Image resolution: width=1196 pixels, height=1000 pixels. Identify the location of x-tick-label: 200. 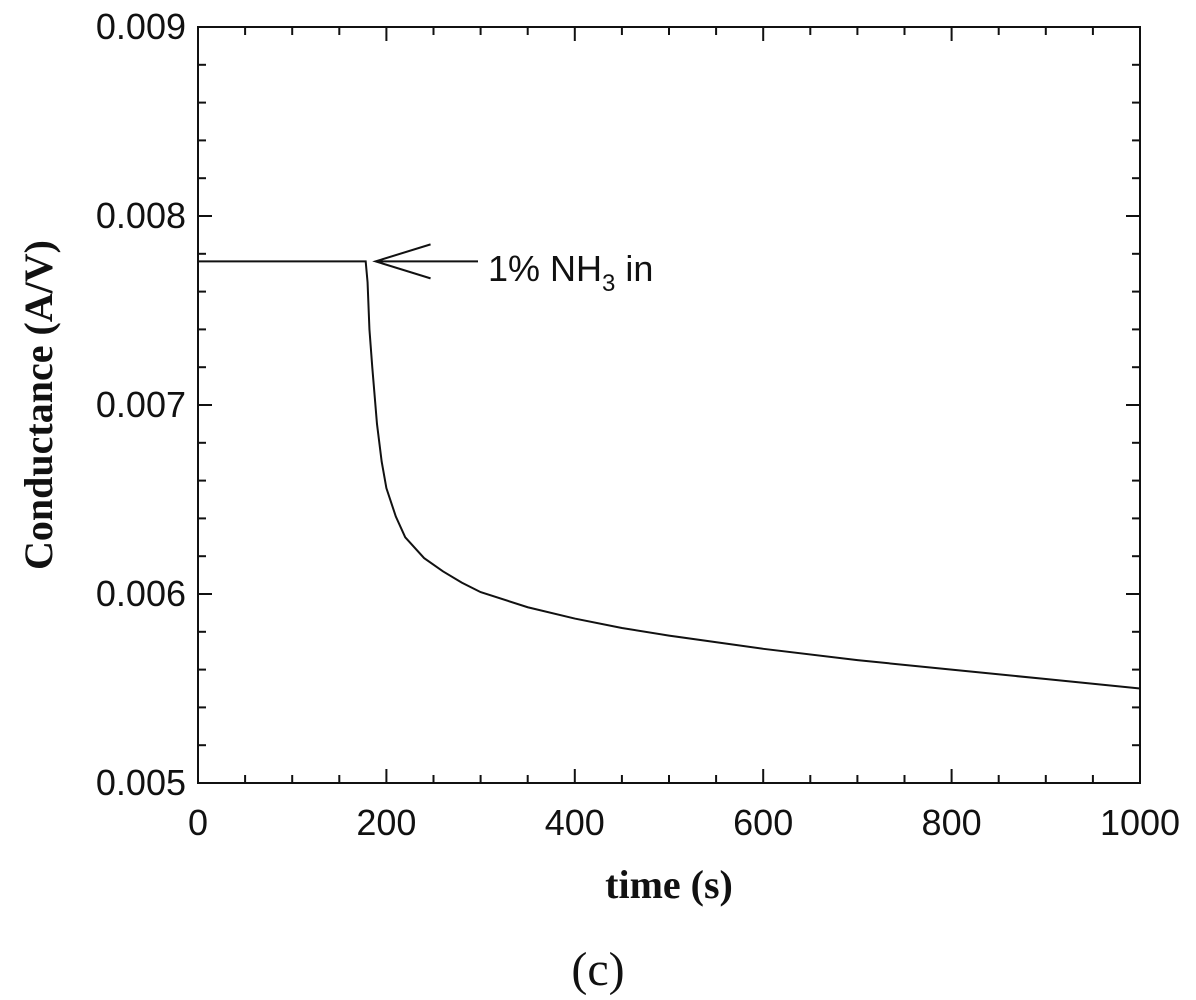
(386, 822).